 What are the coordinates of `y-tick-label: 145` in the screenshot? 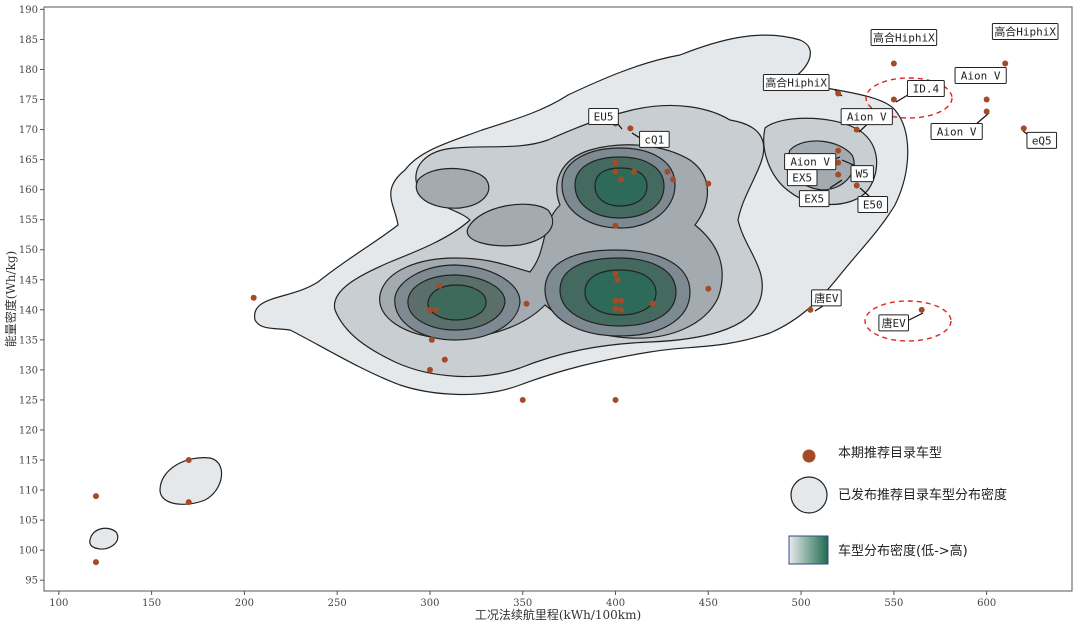 It's located at (28, 280).